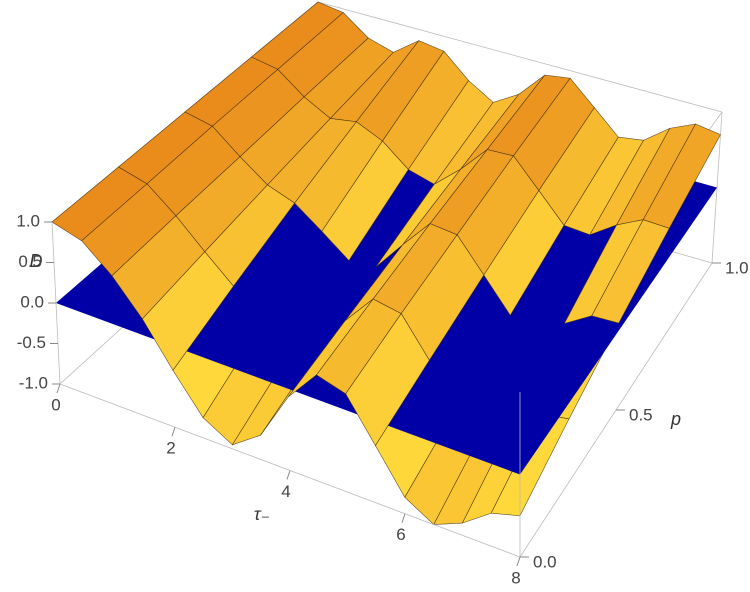 The width and height of the screenshot is (750, 592). Describe the element at coordinates (31, 342) in the screenshot. I see `z-tick-label: -0.5` at that location.